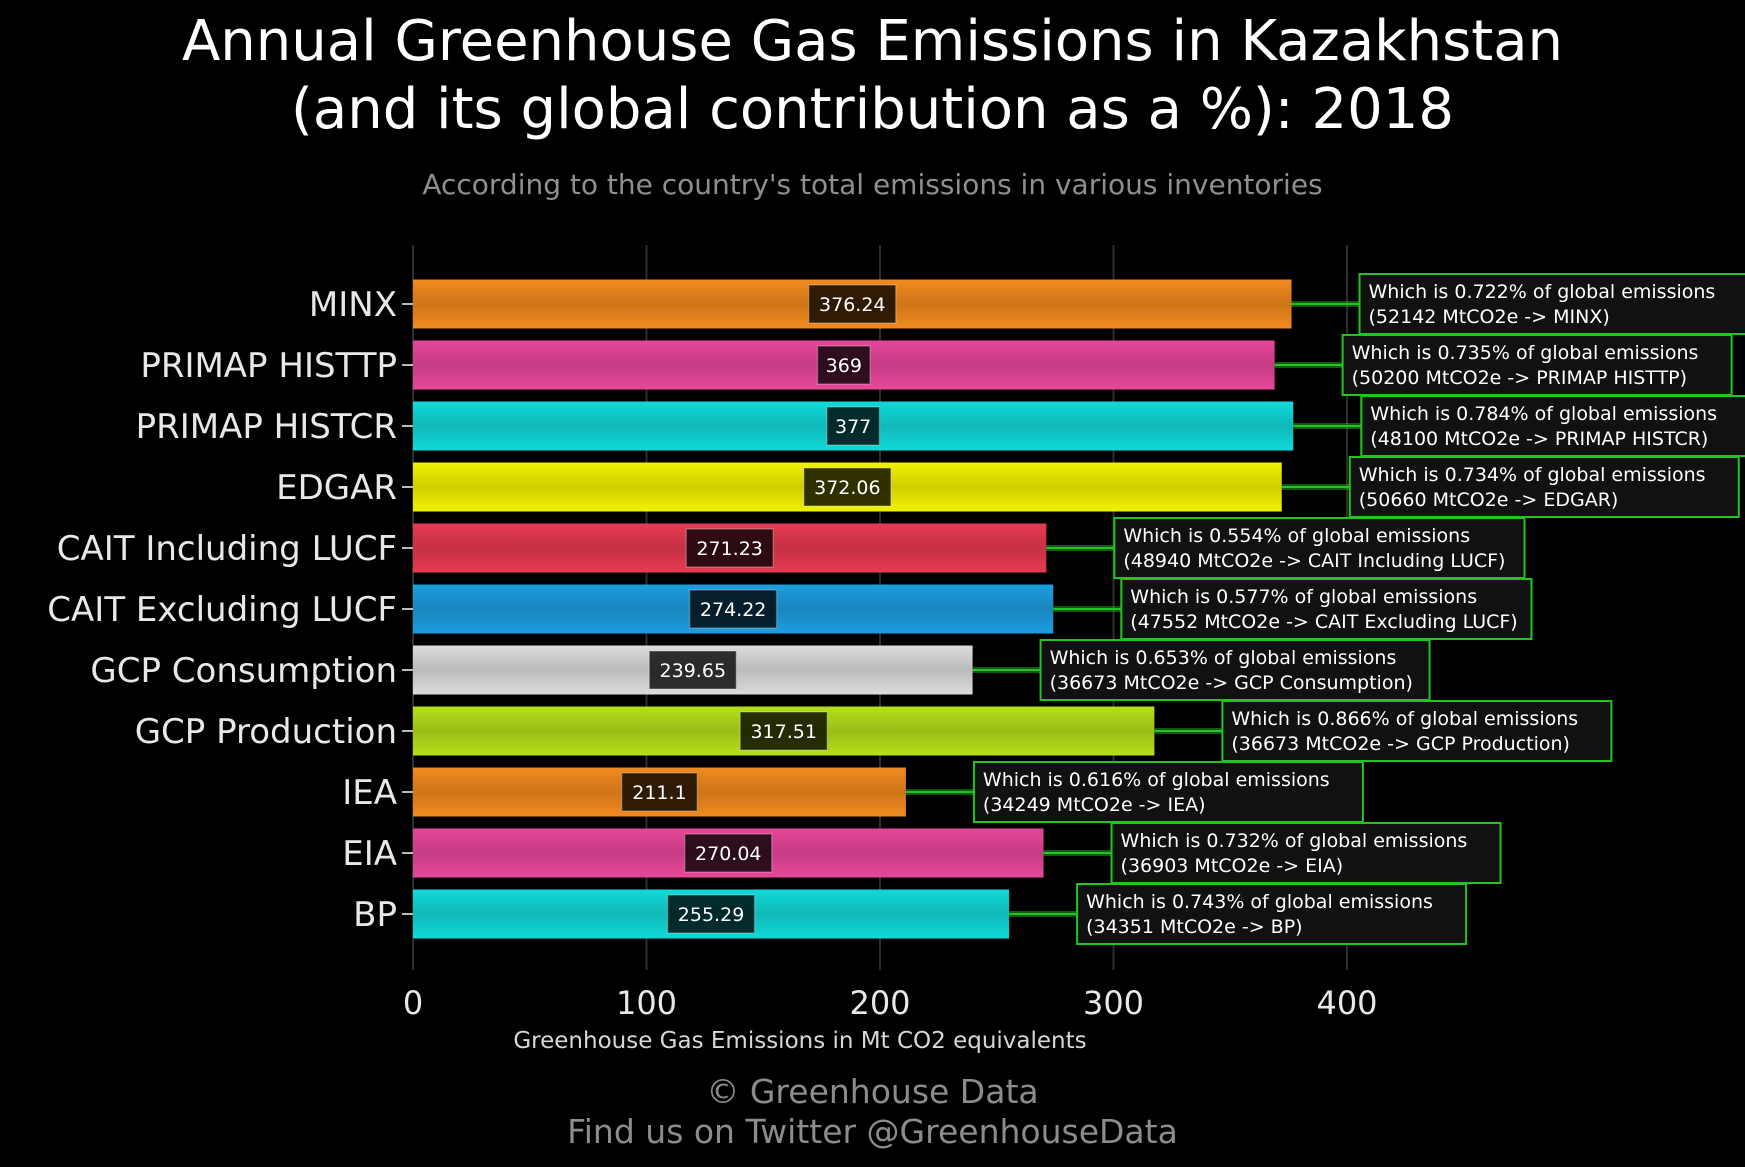 This screenshot has width=1745, height=1167. I want to click on annotation-line-1: Which is 0.743% of global emissions, so click(1259, 902).